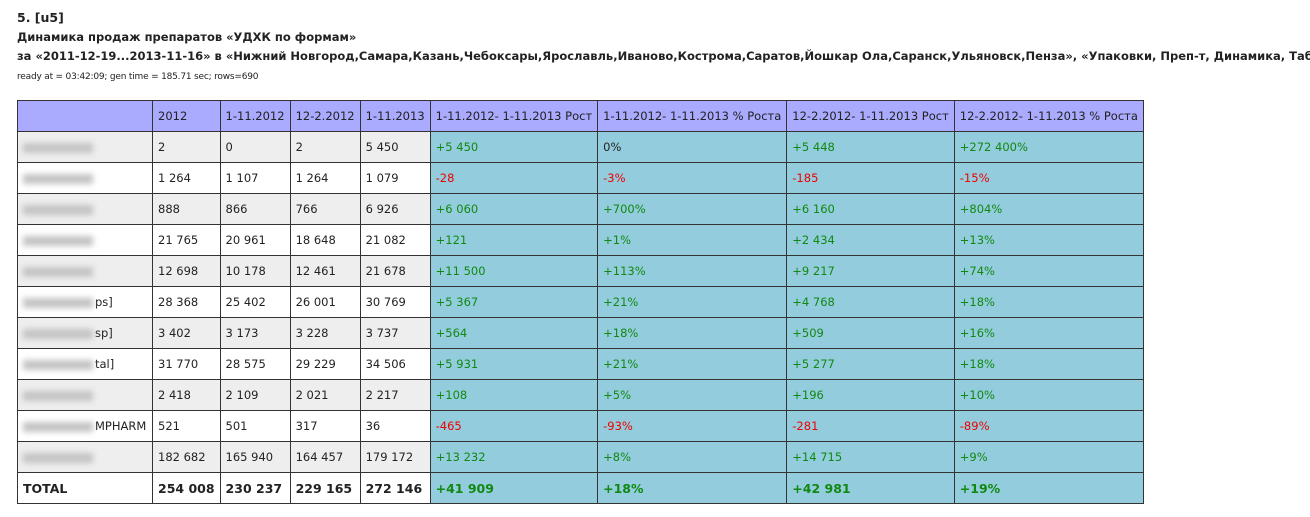 The width and height of the screenshot is (1310, 517). What do you see at coordinates (870, 240) in the screenshot?
I see `delta-cell: +2 434` at bounding box center [870, 240].